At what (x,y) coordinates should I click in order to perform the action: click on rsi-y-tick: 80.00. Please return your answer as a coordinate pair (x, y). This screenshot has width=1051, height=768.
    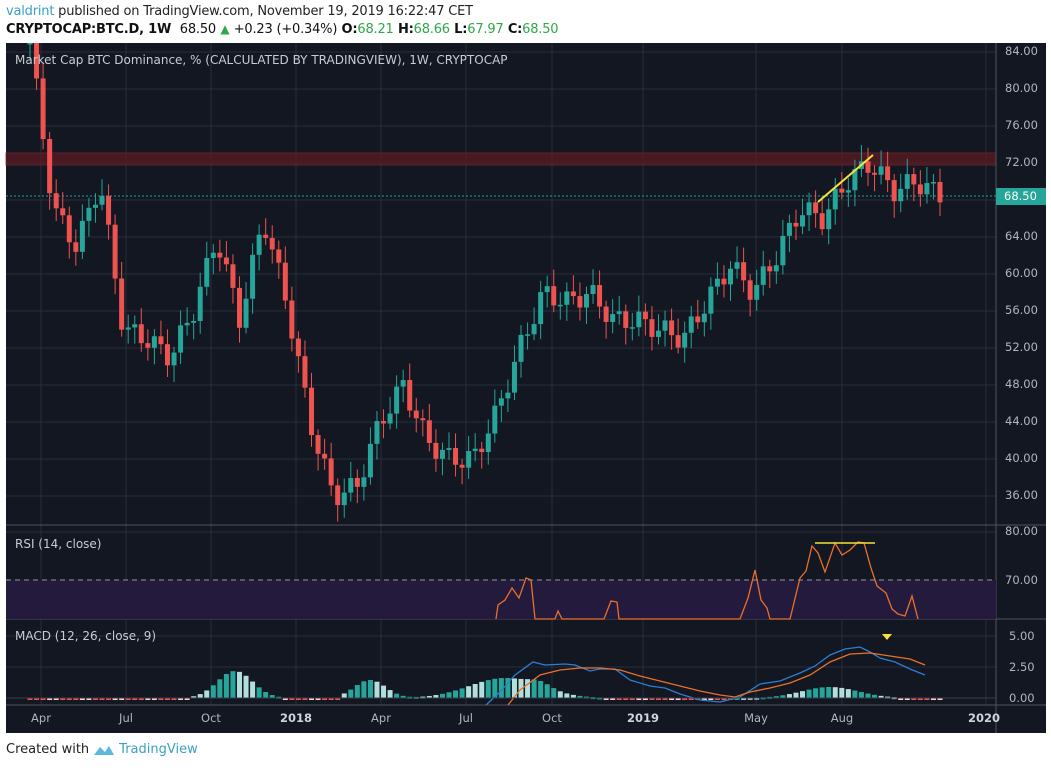
    Looking at the image, I should click on (1021, 531).